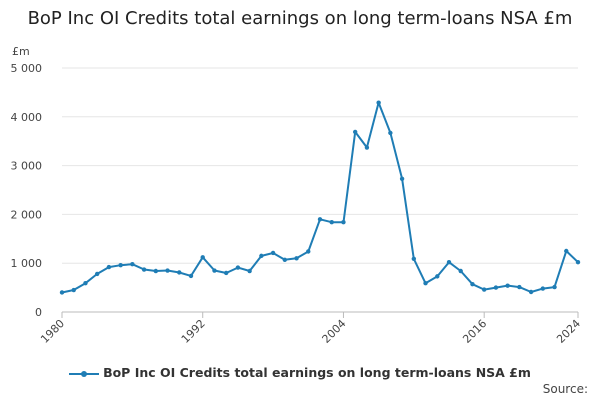 This screenshot has height=400, width=600. What do you see at coordinates (27, 263) in the screenshot?
I see `y-tick-label: 1 000` at bounding box center [27, 263].